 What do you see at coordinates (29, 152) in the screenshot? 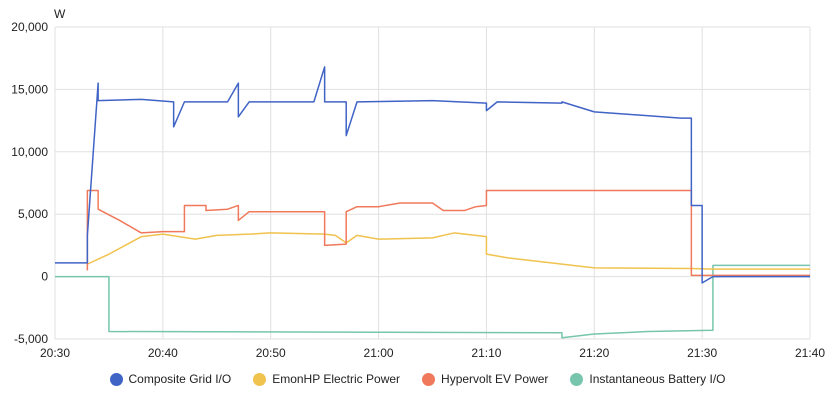
I see `y-tick-label: 10,000` at bounding box center [29, 152].